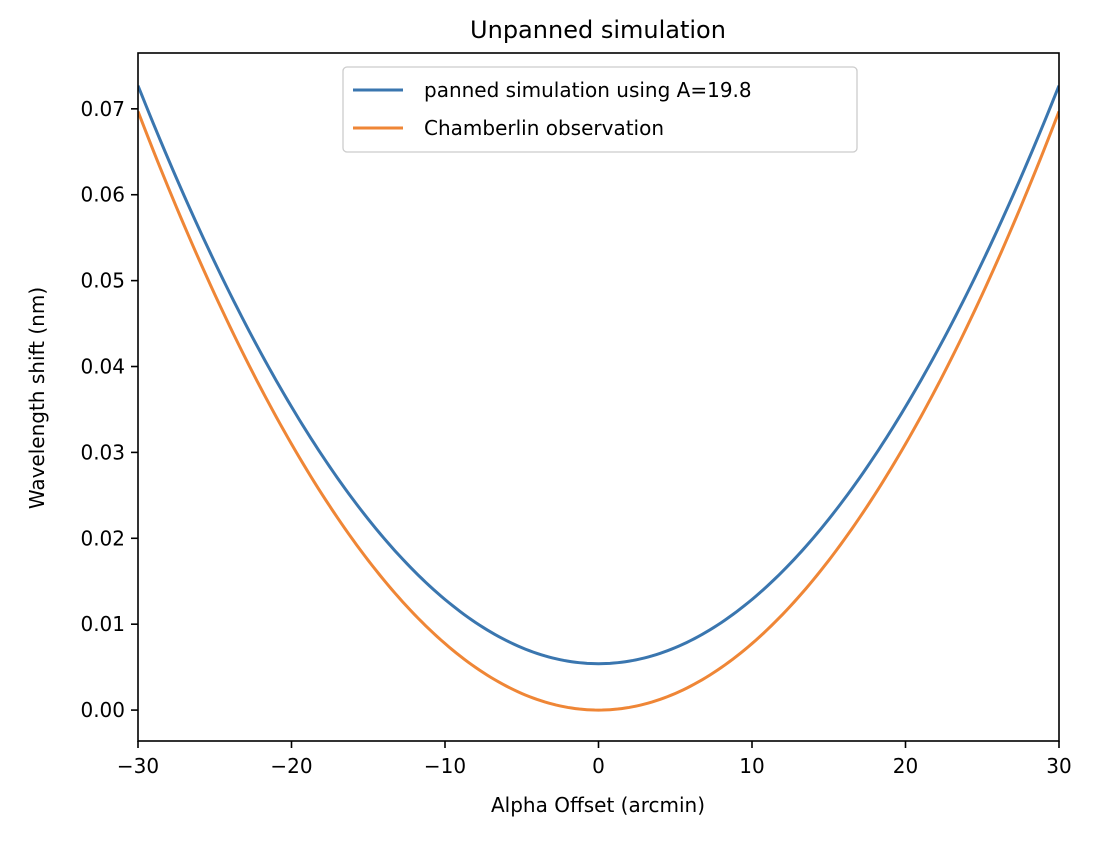 The image size is (1110, 842). I want to click on x-tick-label: −10, so click(445, 766).